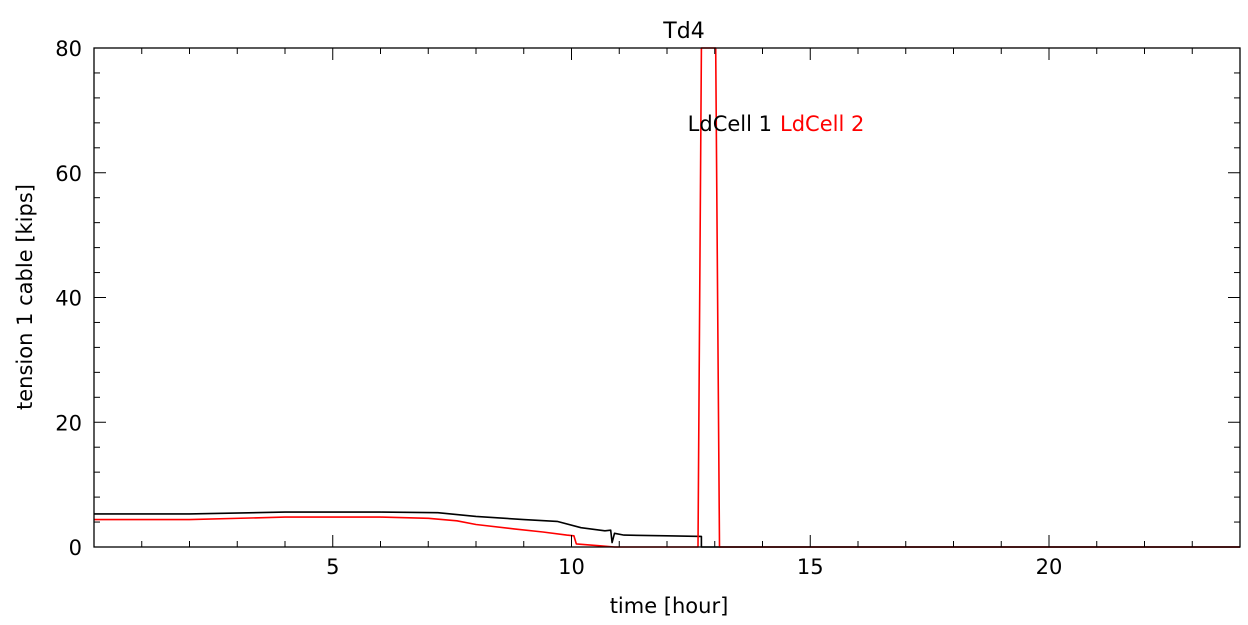 Image resolution: width=1248 pixels, height=625 pixels. What do you see at coordinates (683, 31) in the screenshot?
I see `chart-title: Td4` at bounding box center [683, 31].